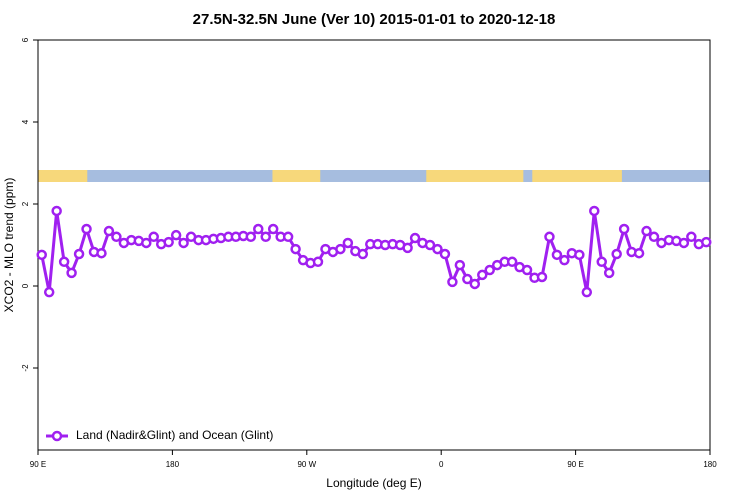 The image size is (750, 500). Describe the element at coordinates (441, 464) in the screenshot. I see `x-tick-label: 0` at that location.